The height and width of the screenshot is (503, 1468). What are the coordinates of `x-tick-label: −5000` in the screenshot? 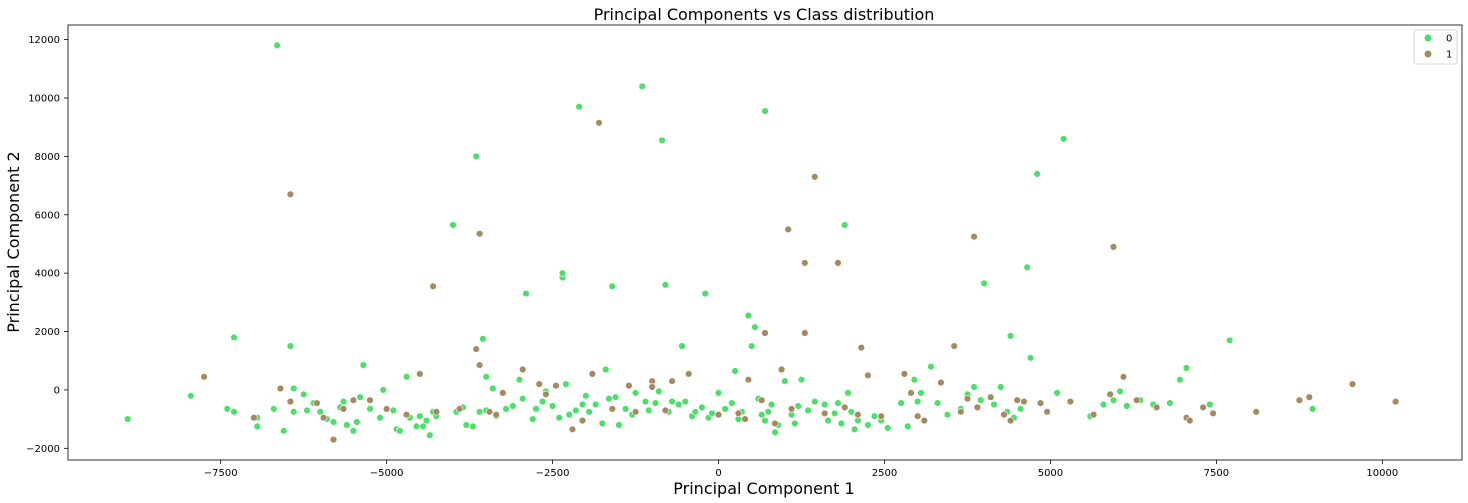 It's located at (387, 473).